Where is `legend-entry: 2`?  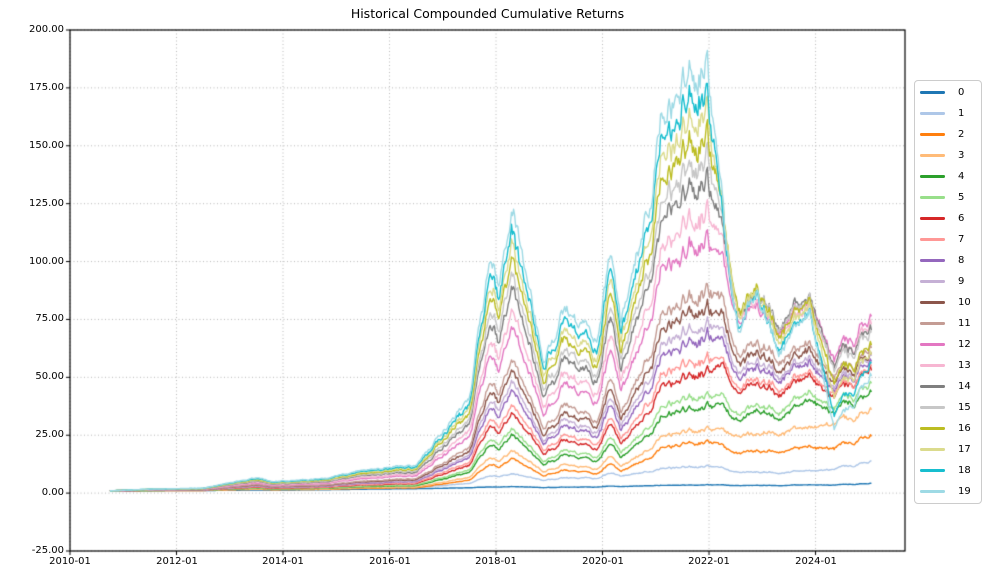 legend-entry: 2 is located at coordinates (948, 134).